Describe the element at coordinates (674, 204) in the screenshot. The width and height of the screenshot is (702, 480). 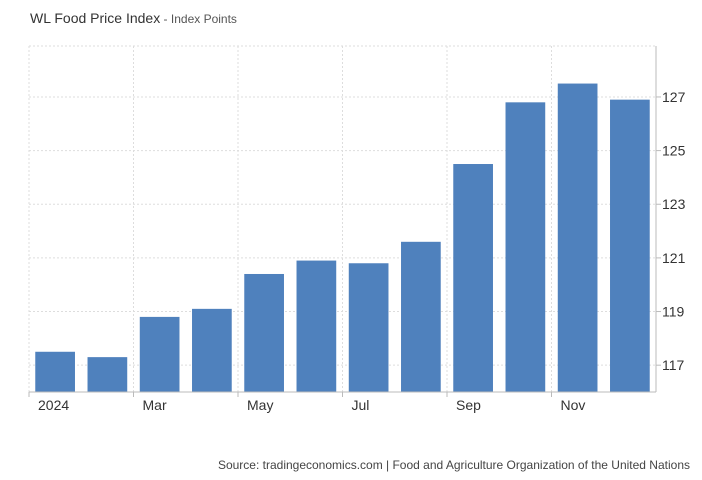
I see `y-tick-label: 123` at that location.